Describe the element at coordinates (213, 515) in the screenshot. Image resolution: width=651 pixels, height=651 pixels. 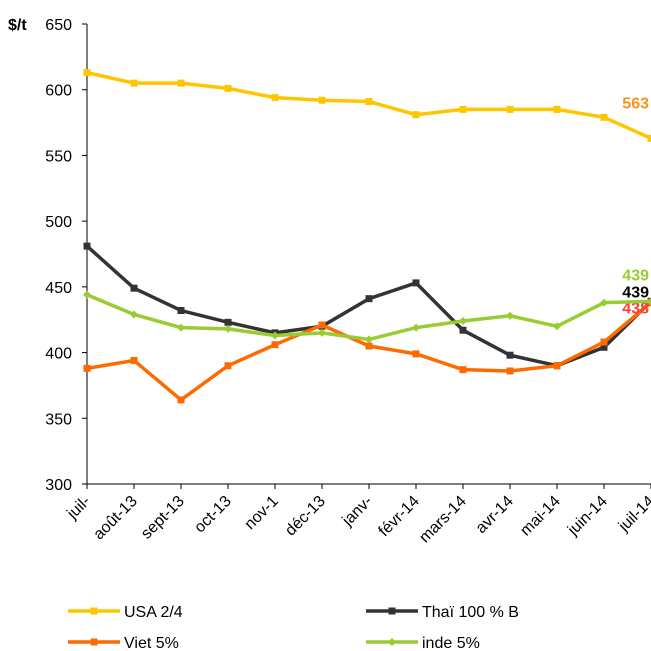
I see `x-tick-label: oct-13` at that location.